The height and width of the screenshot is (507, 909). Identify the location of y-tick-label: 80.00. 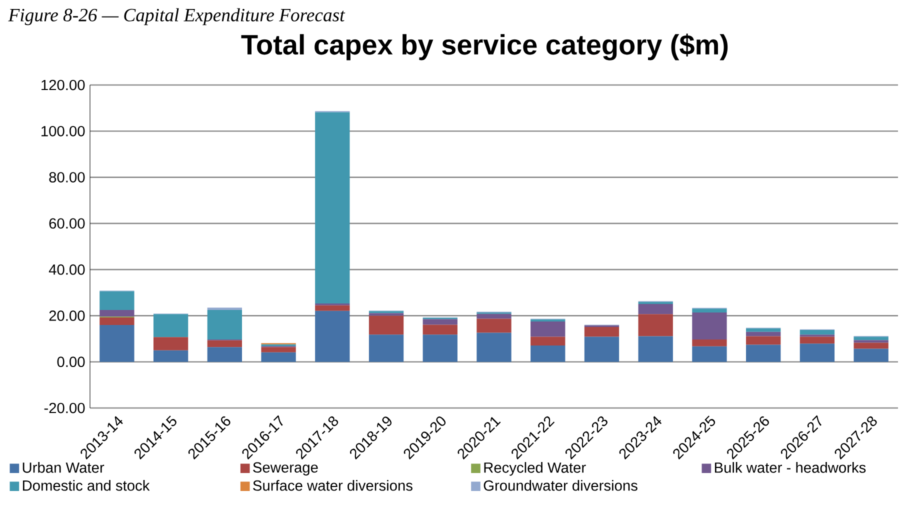
(67, 177).